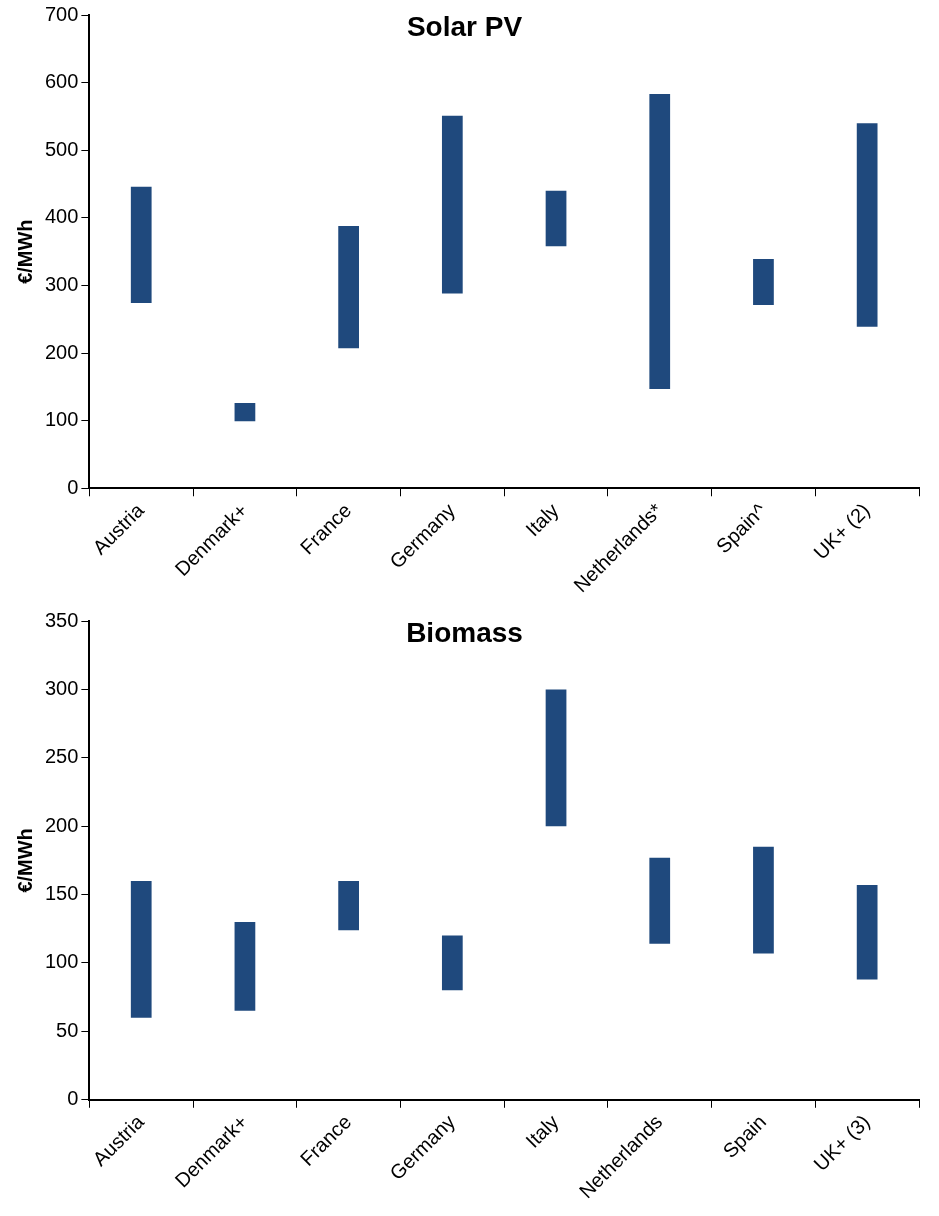  I want to click on y-tick-label: 500, so click(61, 148).